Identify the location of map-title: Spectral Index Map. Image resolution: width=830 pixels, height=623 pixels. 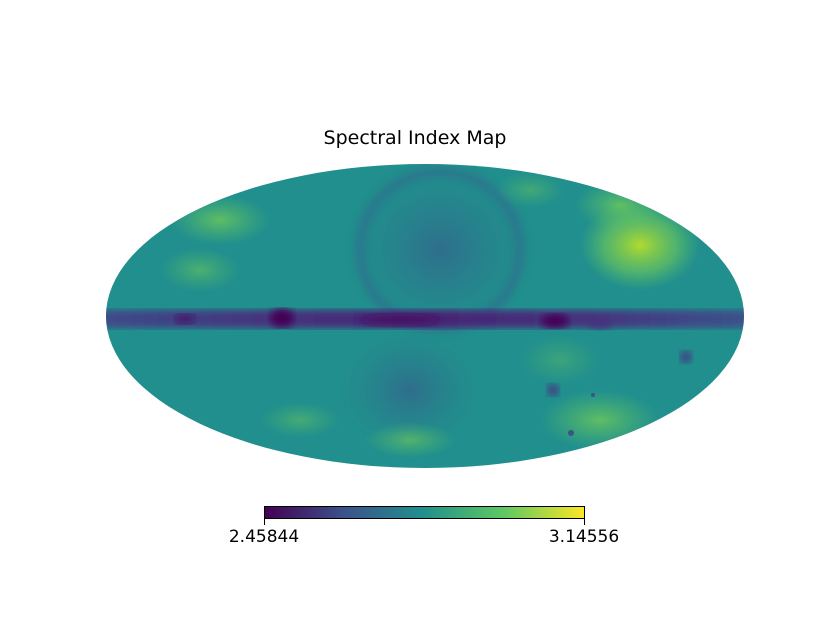
(415, 138).